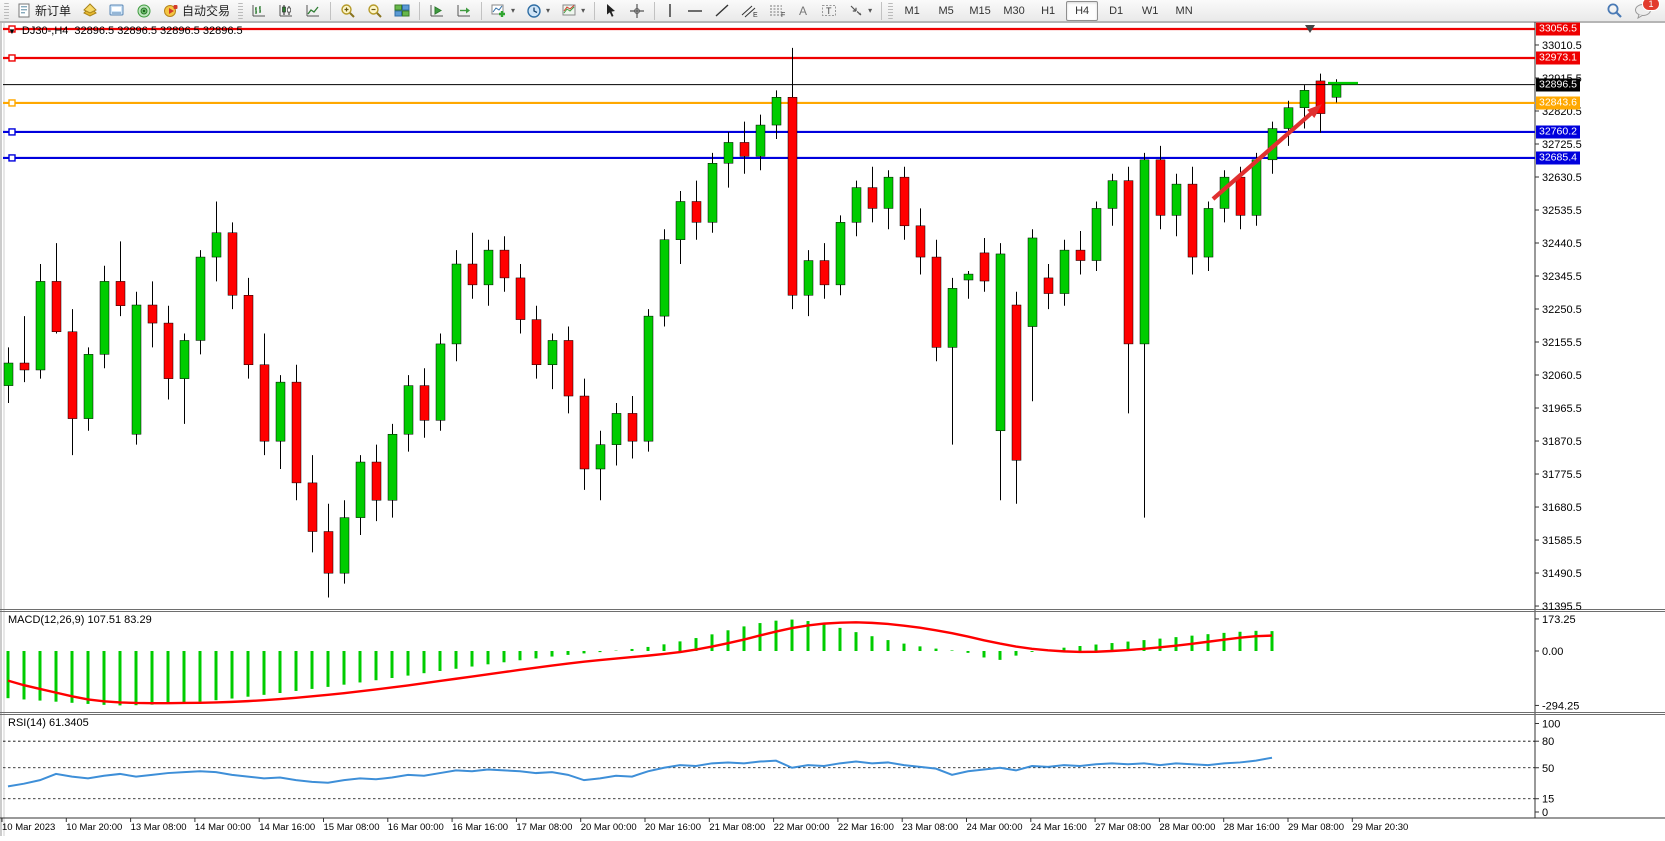 The height and width of the screenshot is (841, 1665). I want to click on notifications-button: 1, so click(1644, 11).